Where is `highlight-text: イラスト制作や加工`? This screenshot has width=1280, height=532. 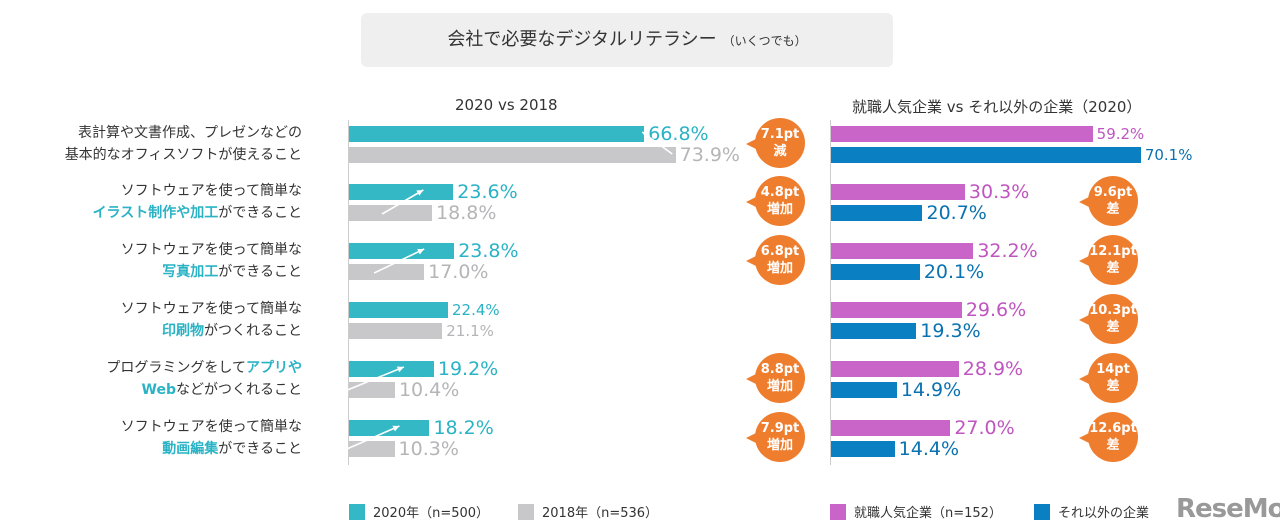 highlight-text: イラスト制作や加工 is located at coordinates (155, 213).